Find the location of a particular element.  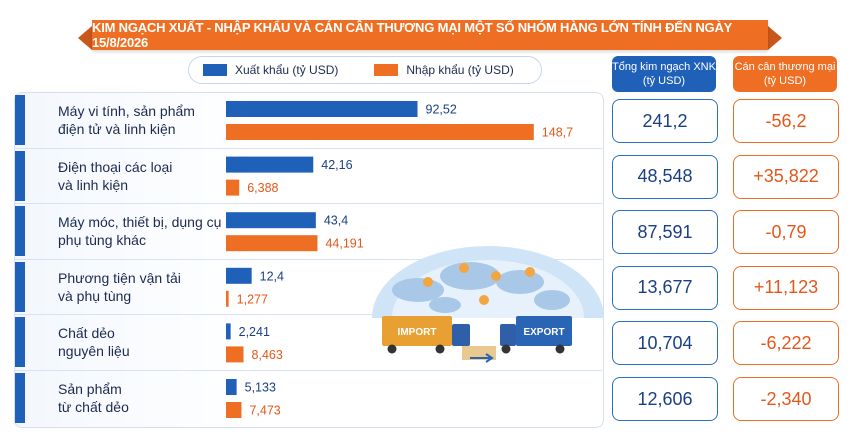

trade-balance-header: Cán cân thương mại (tỷ USD) is located at coordinates (785, 74).